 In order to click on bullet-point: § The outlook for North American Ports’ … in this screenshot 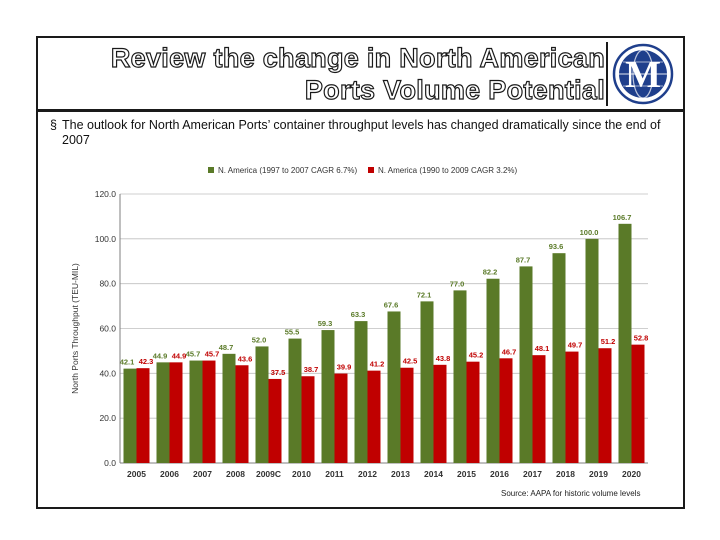, I will do `click(362, 133)`.